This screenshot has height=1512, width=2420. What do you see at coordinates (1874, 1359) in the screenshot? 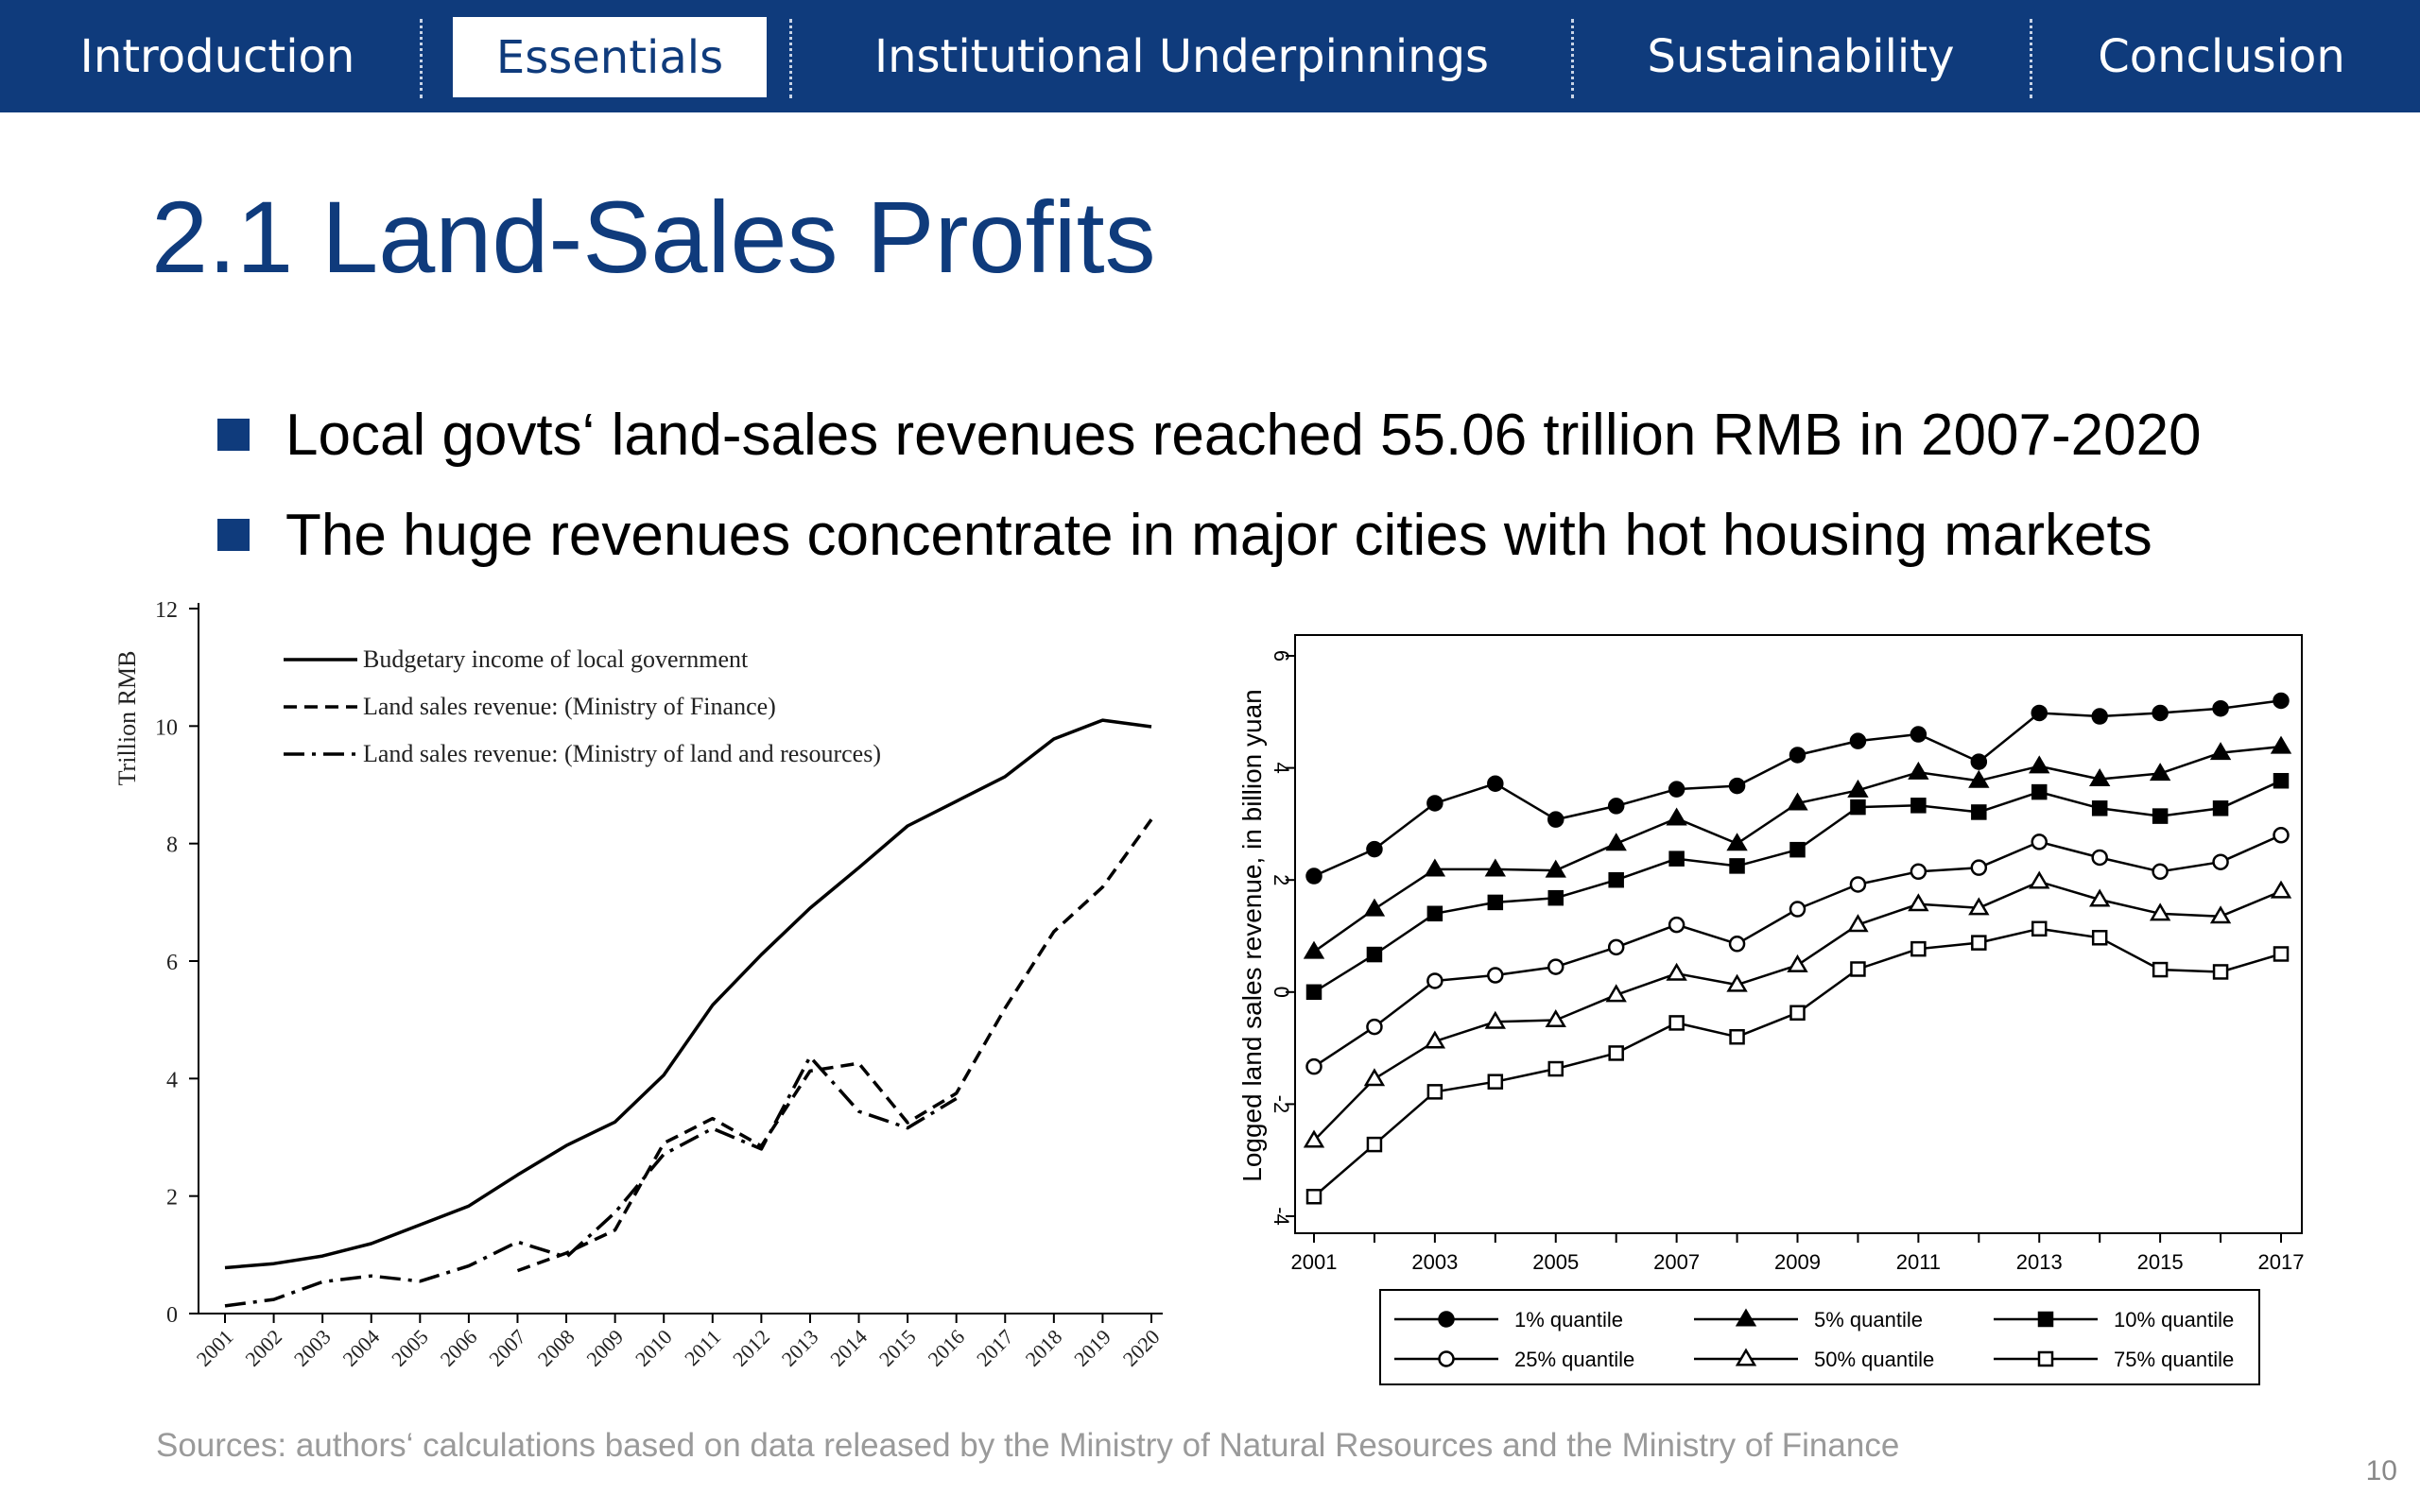
I see `legend-label: 50% quantile` at bounding box center [1874, 1359].